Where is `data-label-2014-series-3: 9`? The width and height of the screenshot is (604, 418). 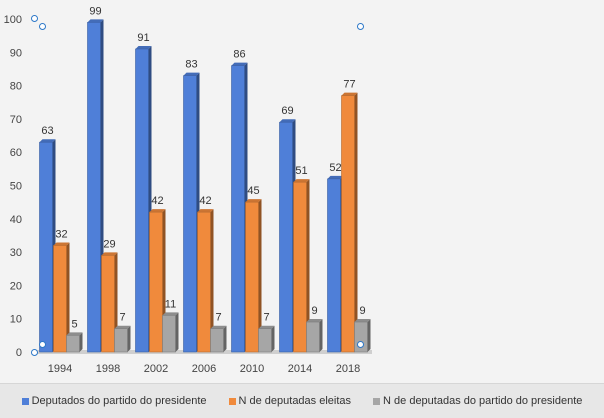
data-label-2014-series-3: 9 is located at coordinates (314, 311).